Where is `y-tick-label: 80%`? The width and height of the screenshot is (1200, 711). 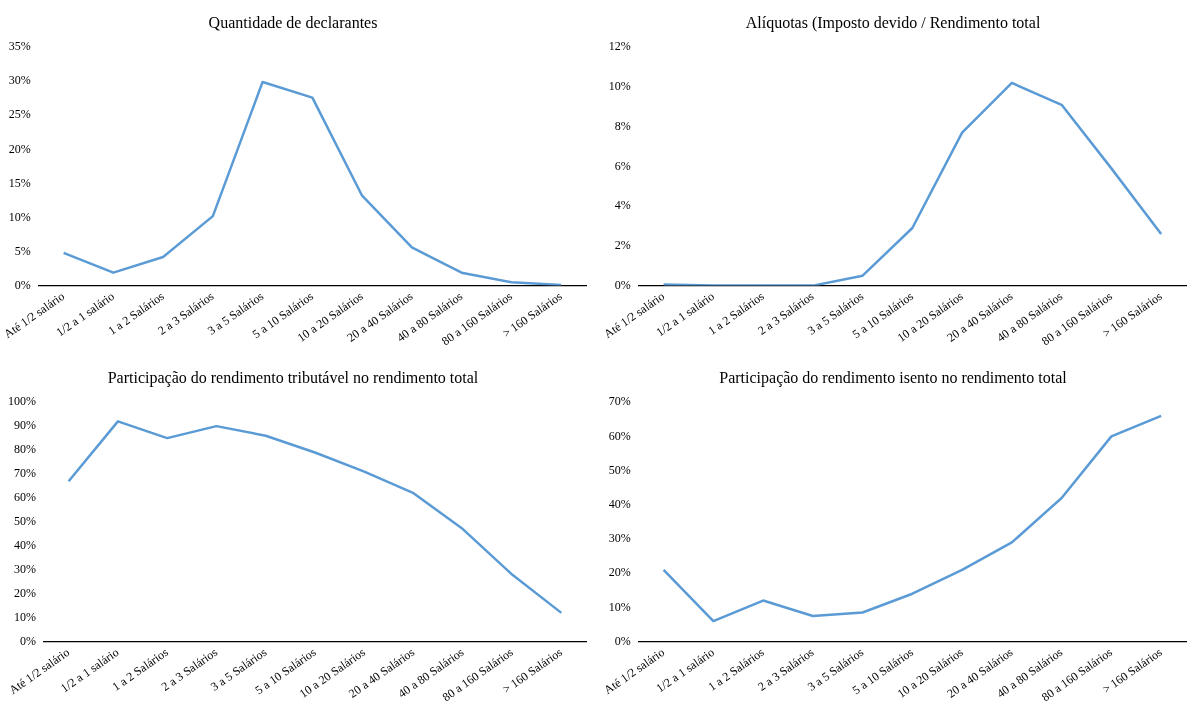
y-tick-label: 80% is located at coordinates (25, 449).